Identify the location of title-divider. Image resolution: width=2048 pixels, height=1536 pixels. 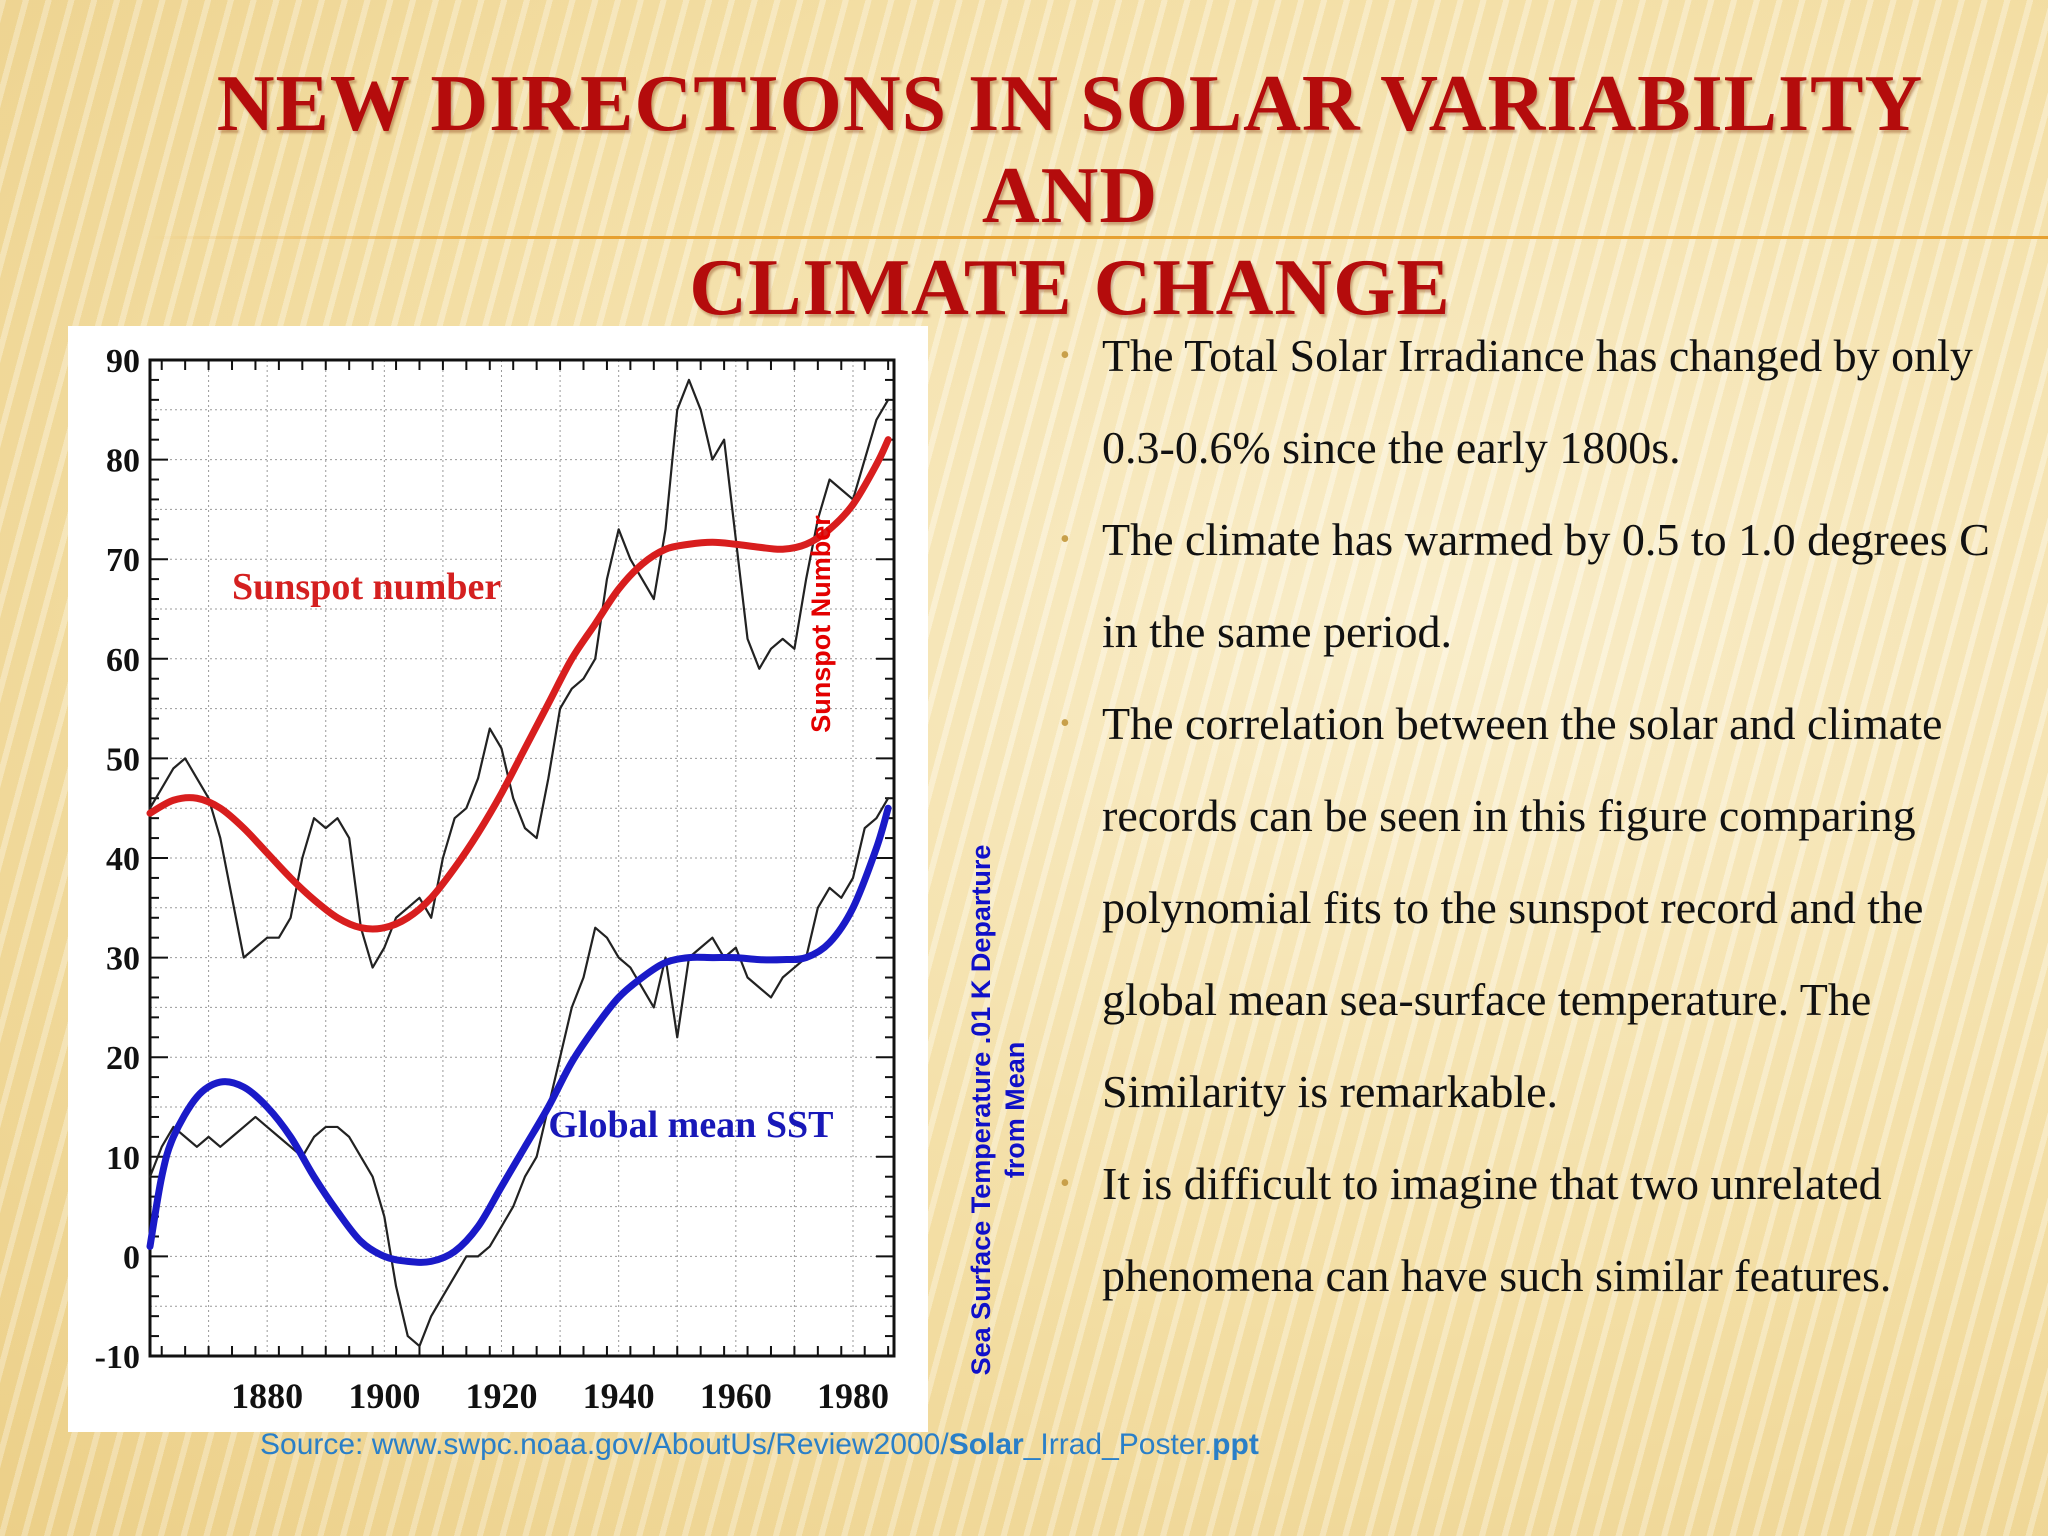
(1099, 237).